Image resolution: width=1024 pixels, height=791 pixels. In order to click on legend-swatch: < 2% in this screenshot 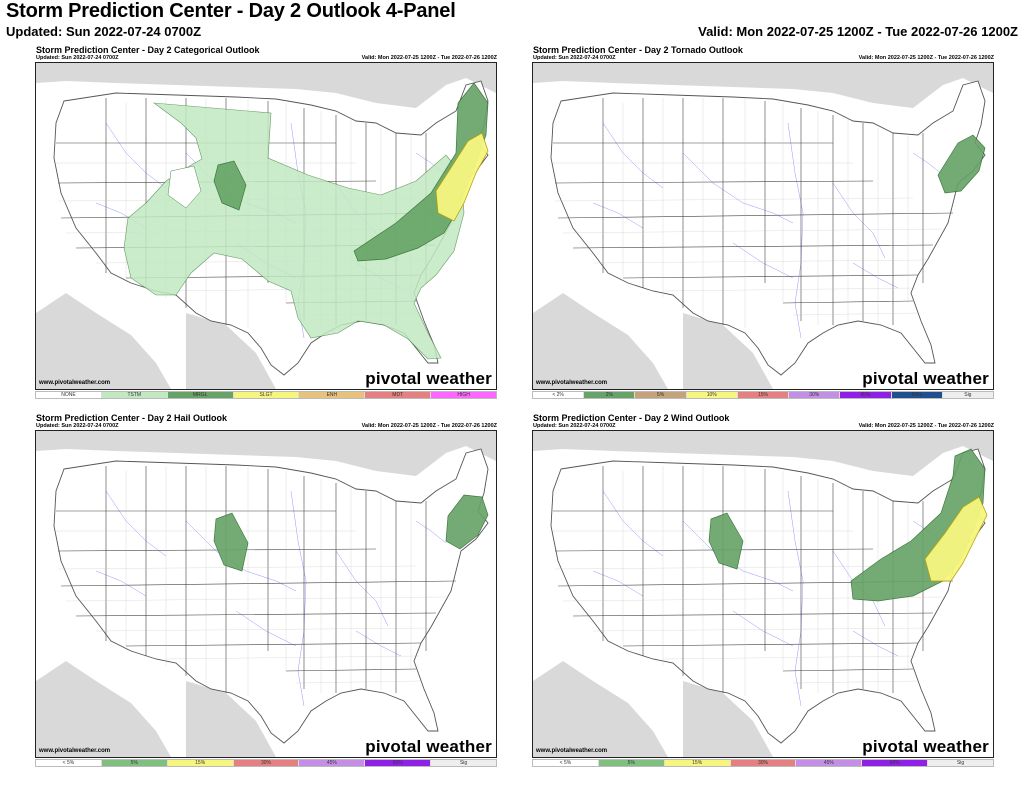, I will do `click(559, 395)`.